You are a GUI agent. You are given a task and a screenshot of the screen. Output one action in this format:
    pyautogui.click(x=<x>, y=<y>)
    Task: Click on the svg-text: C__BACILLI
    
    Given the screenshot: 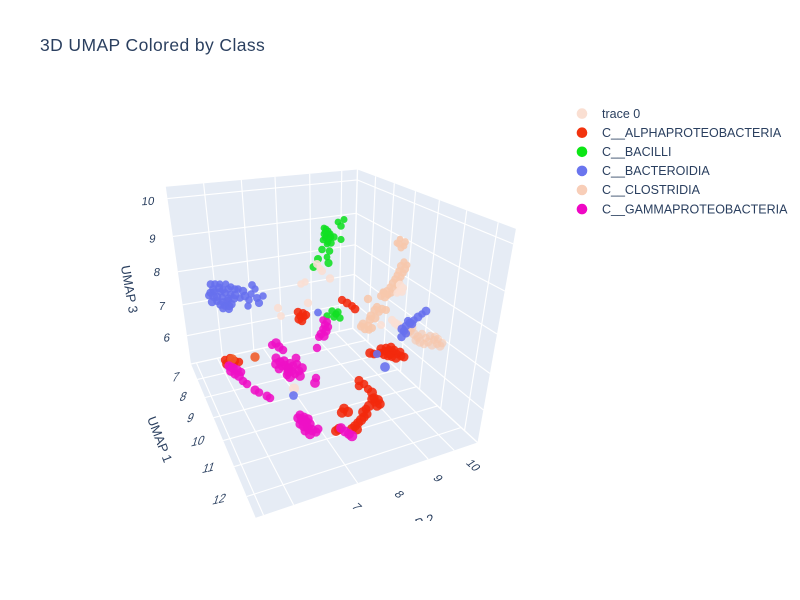 What is the action you would take?
    pyautogui.click(x=636, y=152)
    